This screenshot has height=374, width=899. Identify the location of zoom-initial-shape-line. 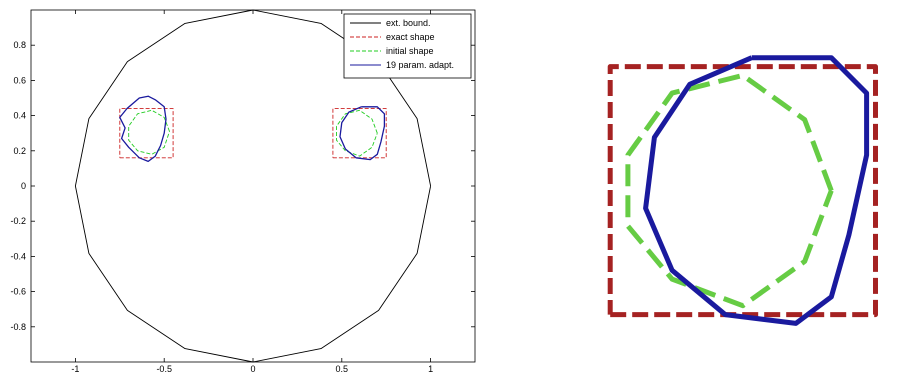
(729, 190).